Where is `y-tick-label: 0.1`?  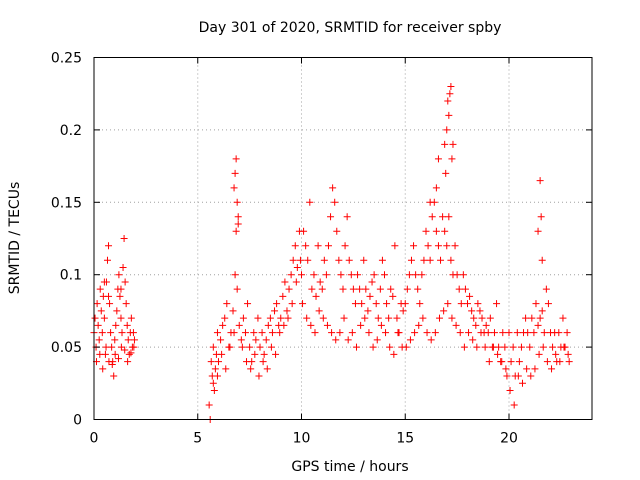
y-tick-label: 0.1 is located at coordinates (71, 276).